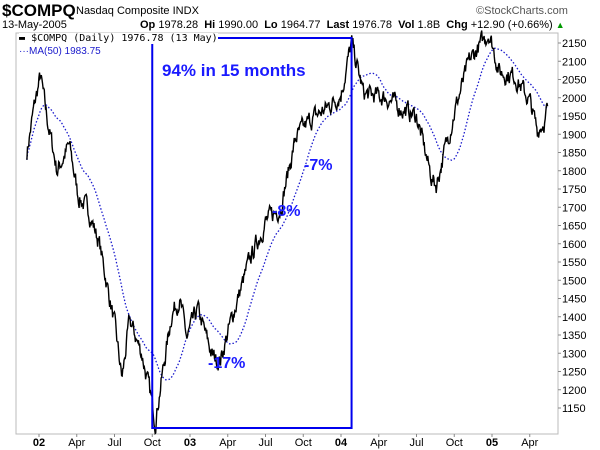 Image resolution: width=600 pixels, height=450 pixels. Describe the element at coordinates (234, 70) in the screenshot. I see `annotation-box-label: 94% in 15 months` at that location.